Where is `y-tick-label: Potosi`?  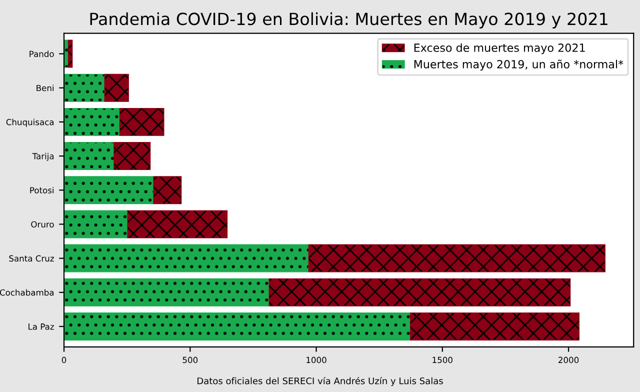
y-tick-label: Potosi is located at coordinates (42, 190).